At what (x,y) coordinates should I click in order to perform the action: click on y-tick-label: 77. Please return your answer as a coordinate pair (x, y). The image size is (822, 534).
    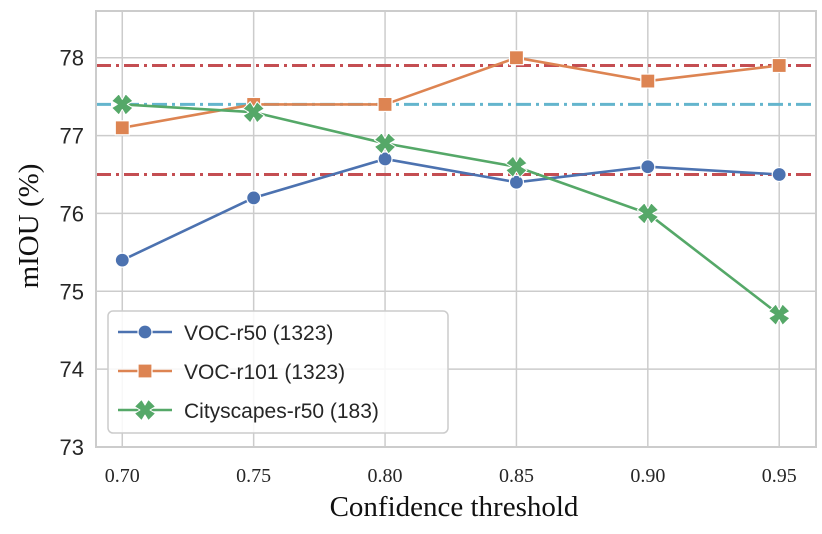
    Looking at the image, I should click on (72, 136).